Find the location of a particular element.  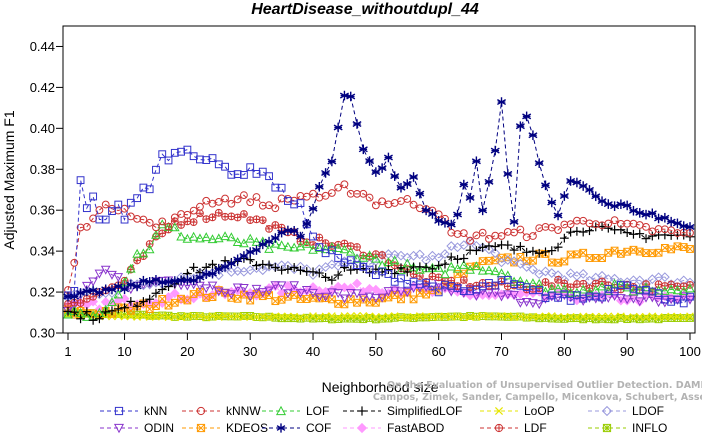

x-tick-label: 100 is located at coordinates (690, 351).